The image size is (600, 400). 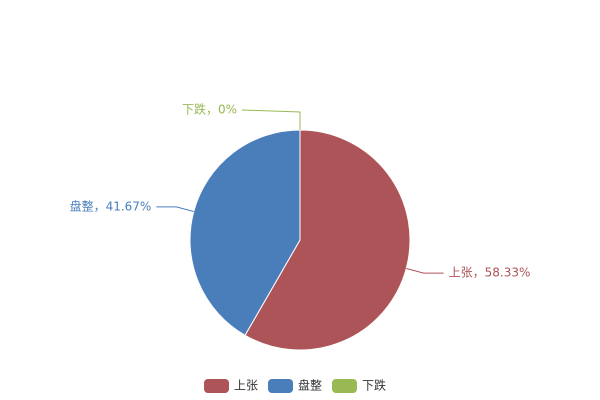 I want to click on pie-slice, so click(x=245, y=232).